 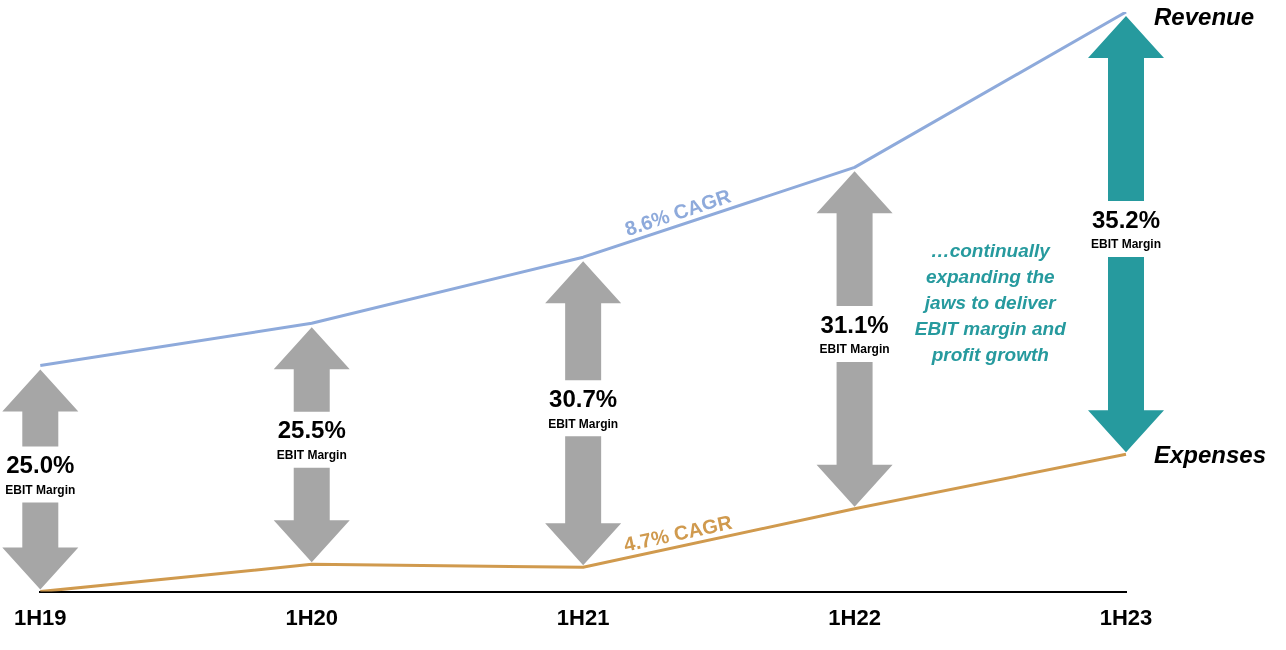 What do you see at coordinates (854, 324) in the screenshot?
I see `annotation: 31.1%` at bounding box center [854, 324].